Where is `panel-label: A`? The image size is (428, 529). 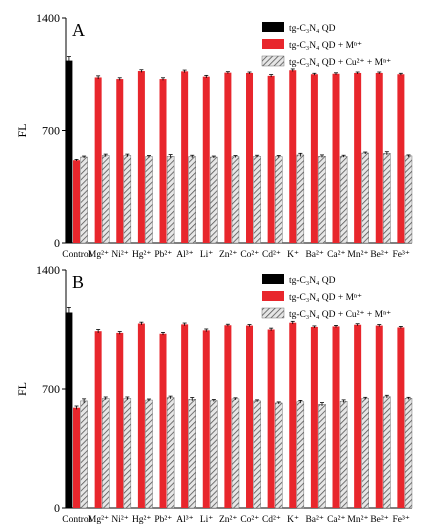 panel-label: A is located at coordinates (78, 30).